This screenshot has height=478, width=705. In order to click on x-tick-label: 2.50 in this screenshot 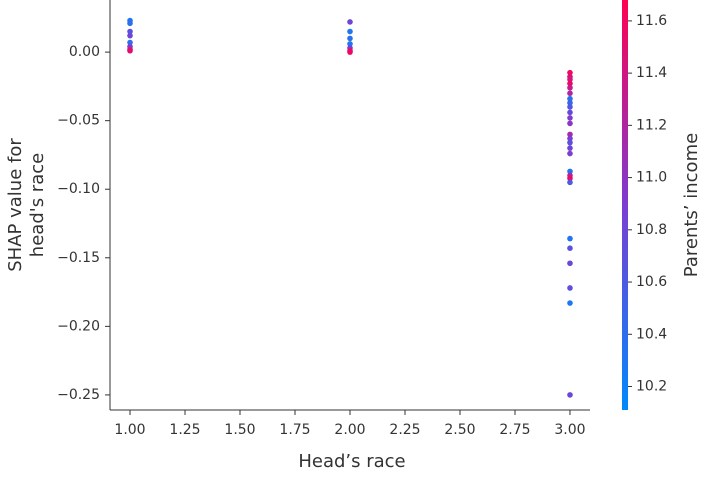, I will do `click(459, 430)`.